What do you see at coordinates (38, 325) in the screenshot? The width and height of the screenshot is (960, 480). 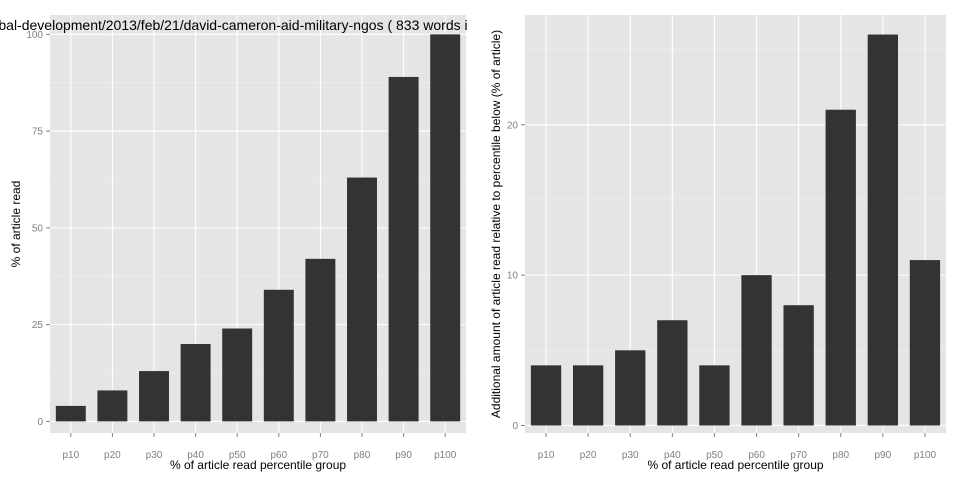 I see `y-tick-label: 25` at bounding box center [38, 325].